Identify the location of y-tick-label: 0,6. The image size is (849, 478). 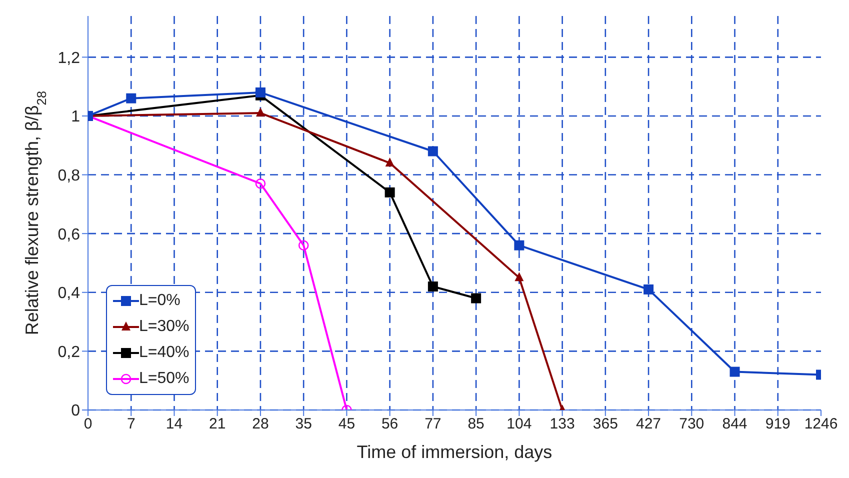
(69, 235).